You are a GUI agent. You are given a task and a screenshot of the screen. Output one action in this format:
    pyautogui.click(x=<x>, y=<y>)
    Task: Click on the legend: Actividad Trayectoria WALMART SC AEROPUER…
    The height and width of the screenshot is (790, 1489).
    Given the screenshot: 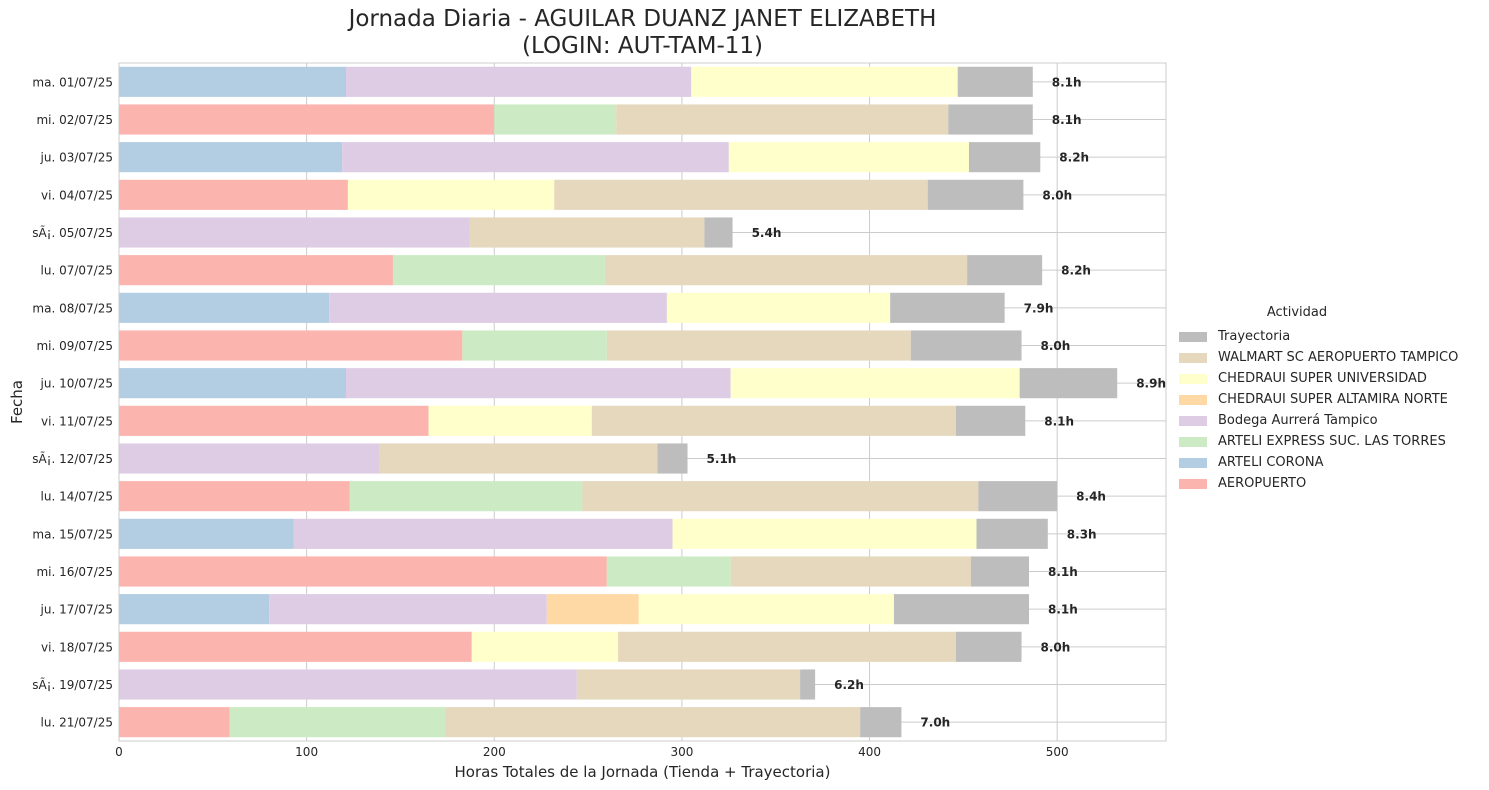 What is the action you would take?
    pyautogui.click(x=1328, y=399)
    